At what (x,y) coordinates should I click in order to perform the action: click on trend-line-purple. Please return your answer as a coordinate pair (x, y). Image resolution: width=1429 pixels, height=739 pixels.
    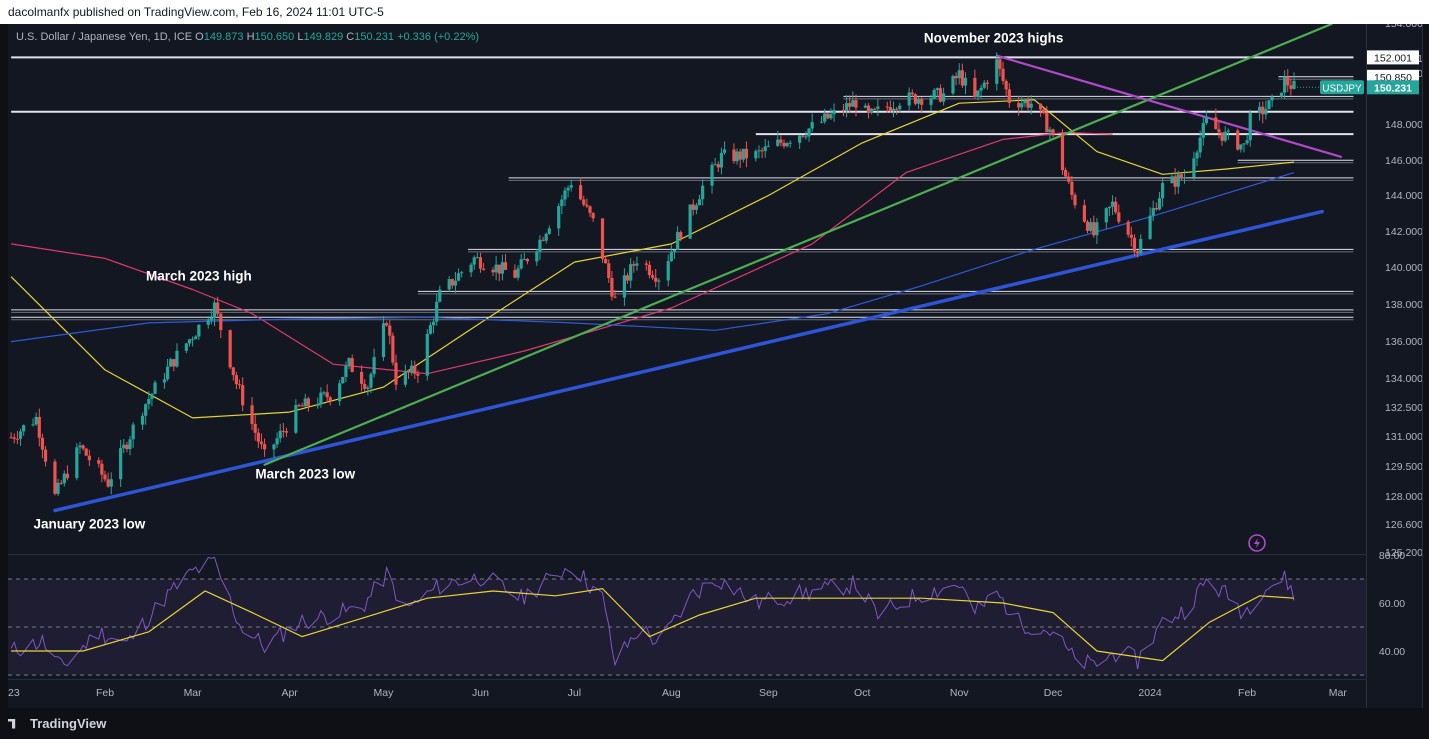
    Looking at the image, I should click on (1169, 106).